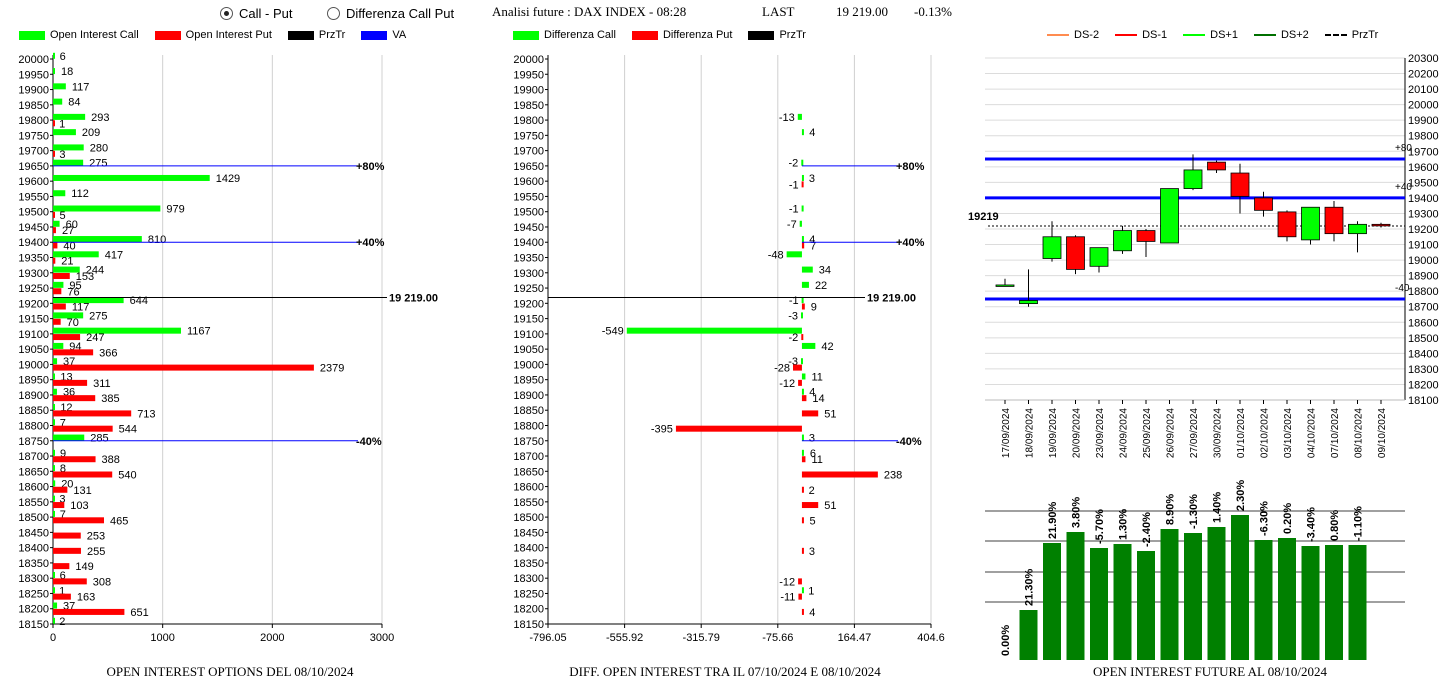  What do you see at coordinates (94, 35) in the screenshot?
I see `legend-label: Open Interest Call` at bounding box center [94, 35].